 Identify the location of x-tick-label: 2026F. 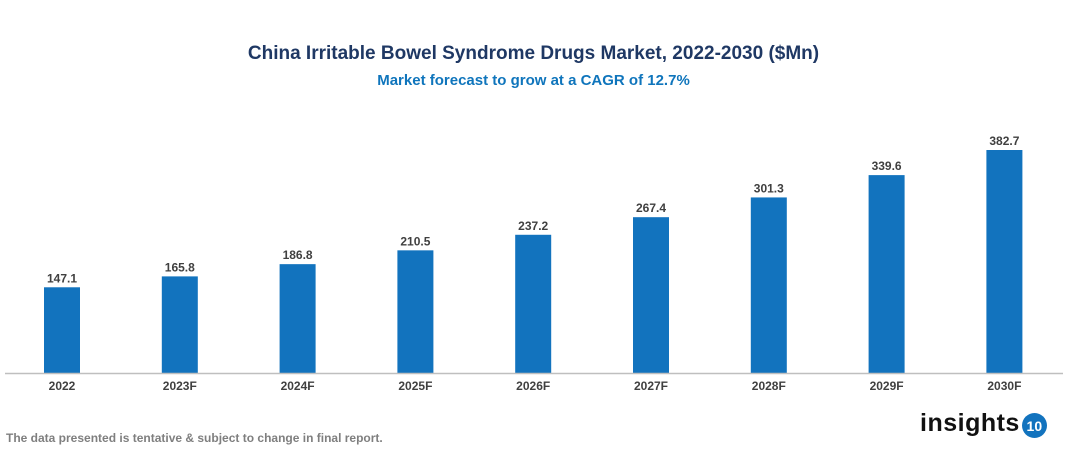
(533, 386).